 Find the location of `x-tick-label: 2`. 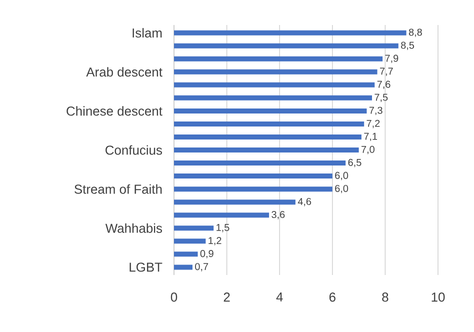

x-tick-label: 2 is located at coordinates (227, 297).